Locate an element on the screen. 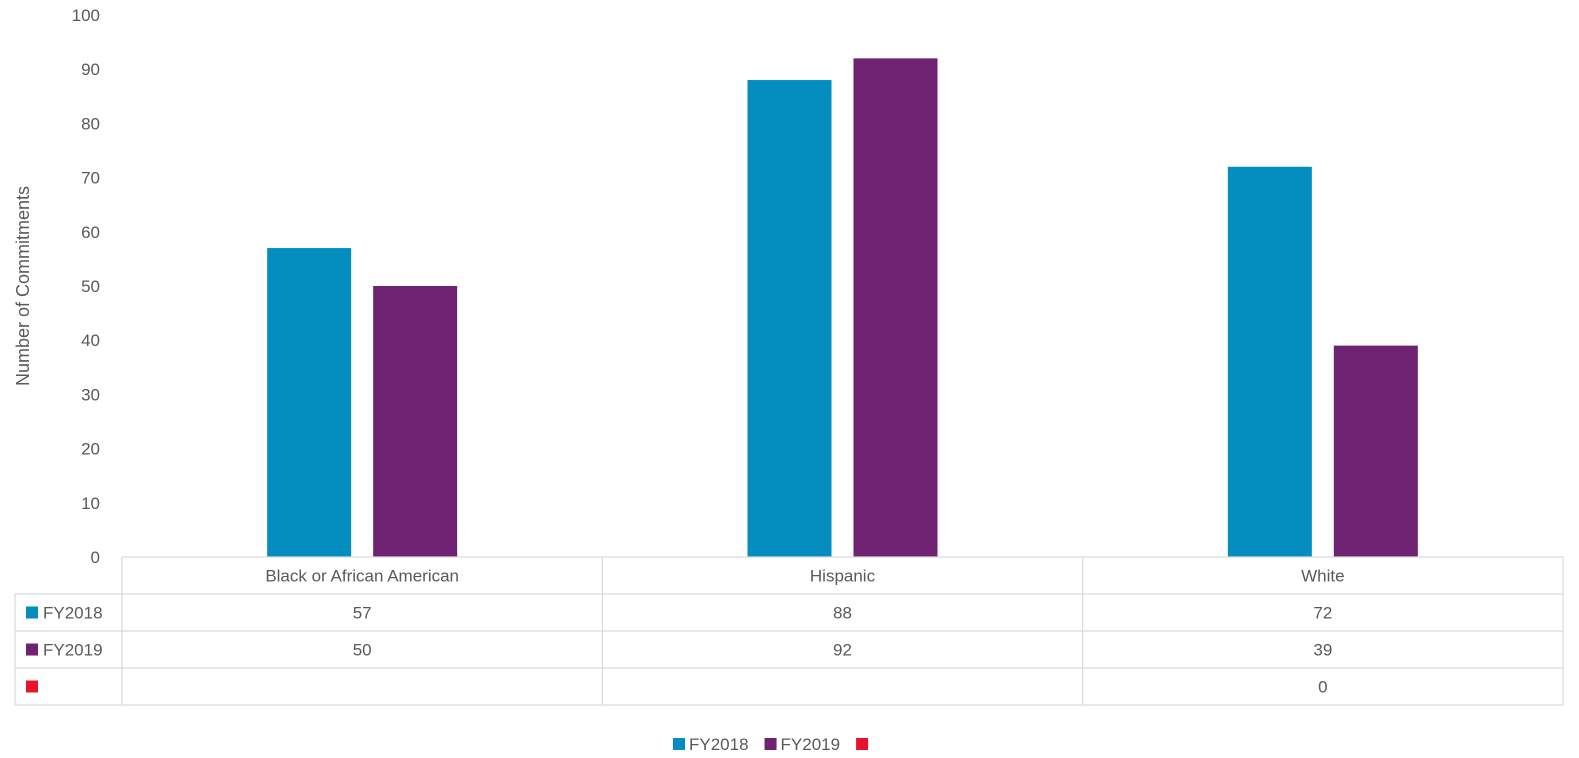 The image size is (1579, 758). table-series-label: FY2019 is located at coordinates (73, 650).